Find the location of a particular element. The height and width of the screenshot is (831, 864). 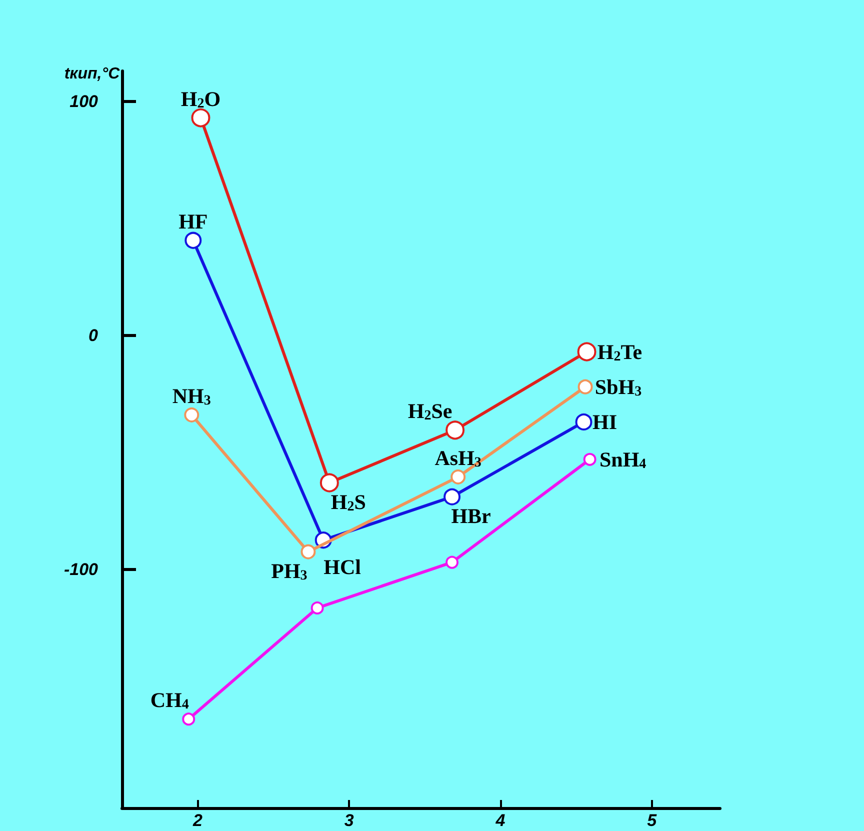

annotation: PH3 is located at coordinates (289, 571).